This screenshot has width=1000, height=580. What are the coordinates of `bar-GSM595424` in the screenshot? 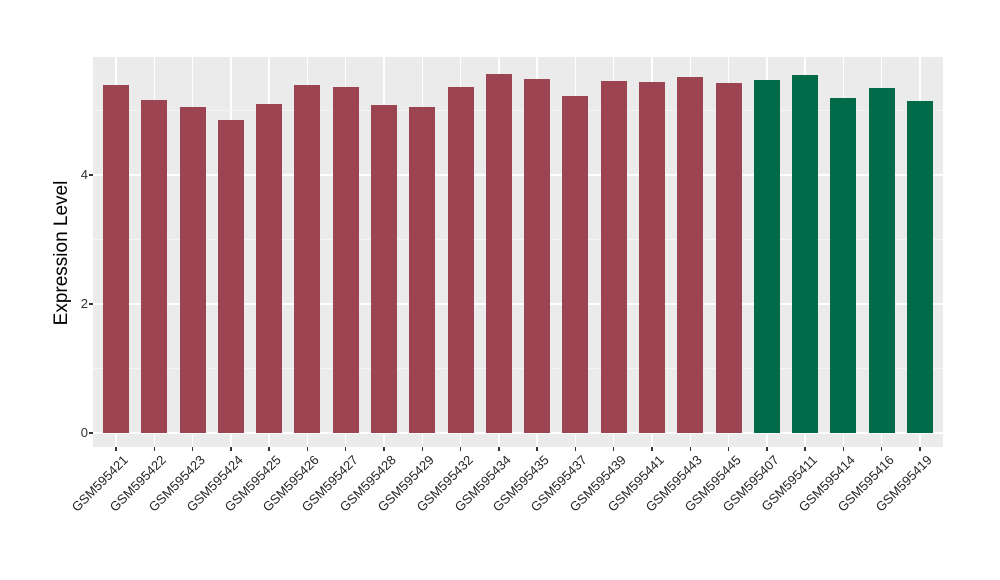 It's located at (230, 276).